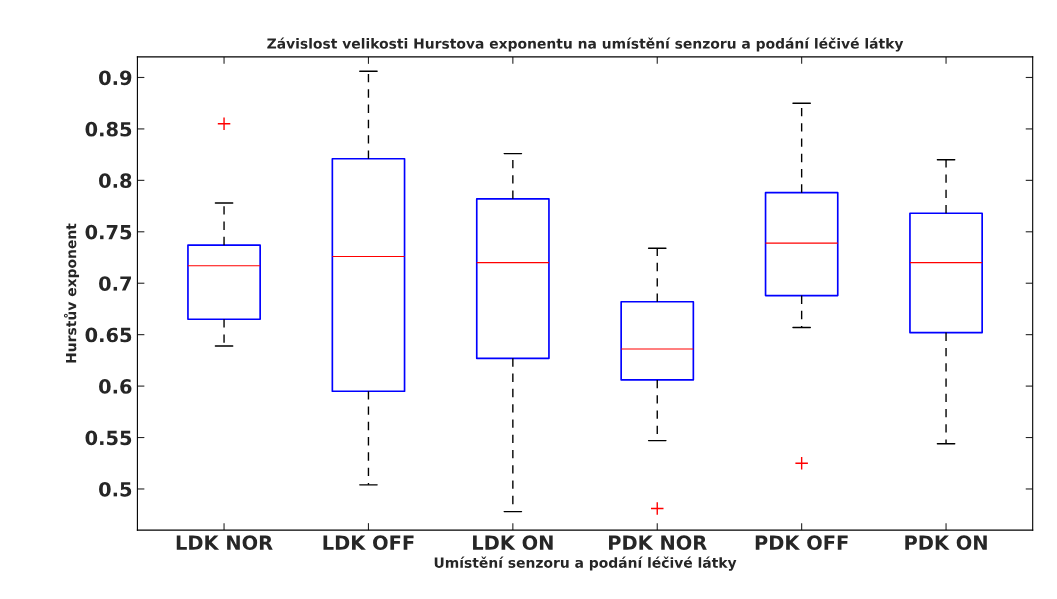 The height and width of the screenshot is (599, 1057). Describe the element at coordinates (585, 44) in the screenshot. I see `chart-title: Závislost velikosti Hurstova exponentu na umístění senzoru a podání léčivé látky` at that location.